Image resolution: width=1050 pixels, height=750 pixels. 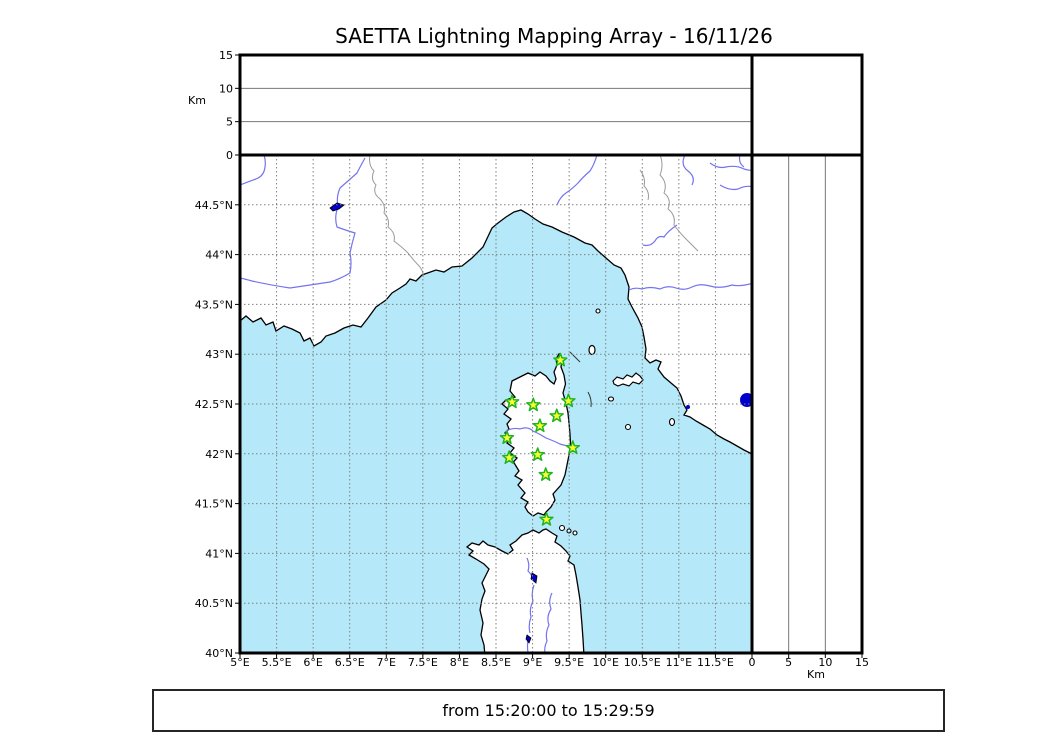 I want to click on time-range-box: from 15:20:00 to 15:29:59, so click(x=548, y=710).